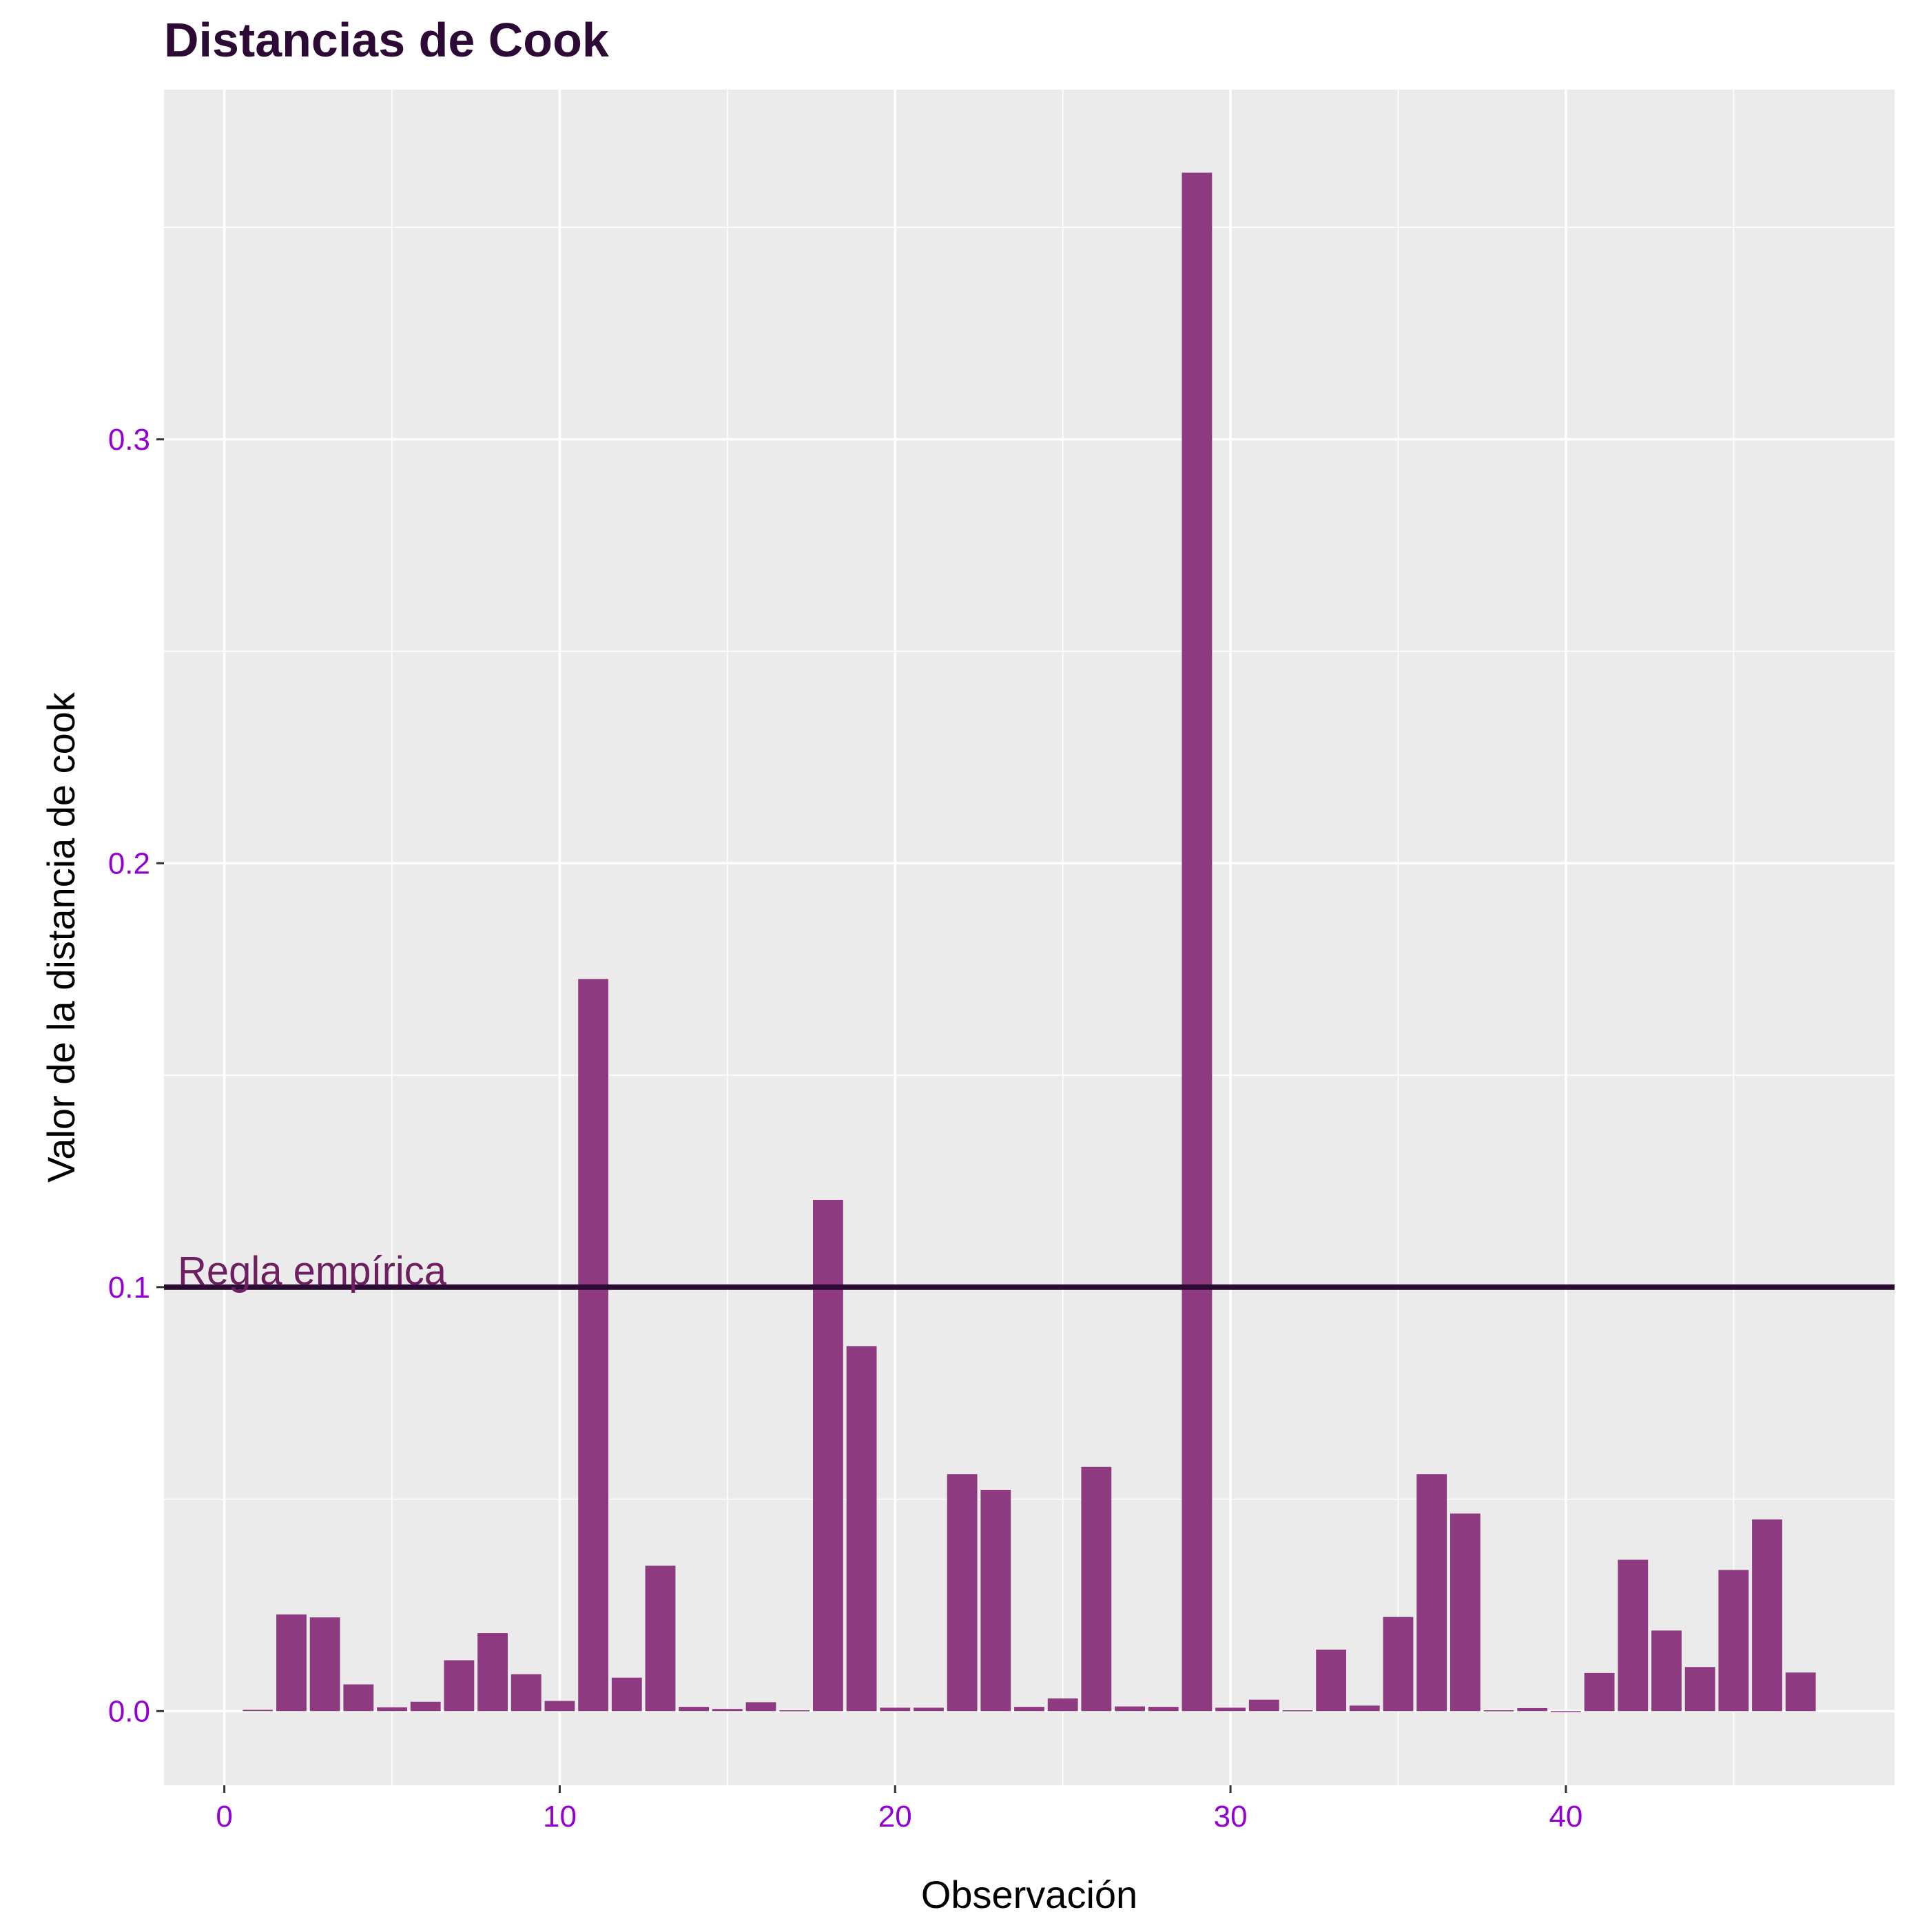 This screenshot has height=1932, width=1929. What do you see at coordinates (224, 1817) in the screenshot?
I see `x-tick-label: 0` at bounding box center [224, 1817].